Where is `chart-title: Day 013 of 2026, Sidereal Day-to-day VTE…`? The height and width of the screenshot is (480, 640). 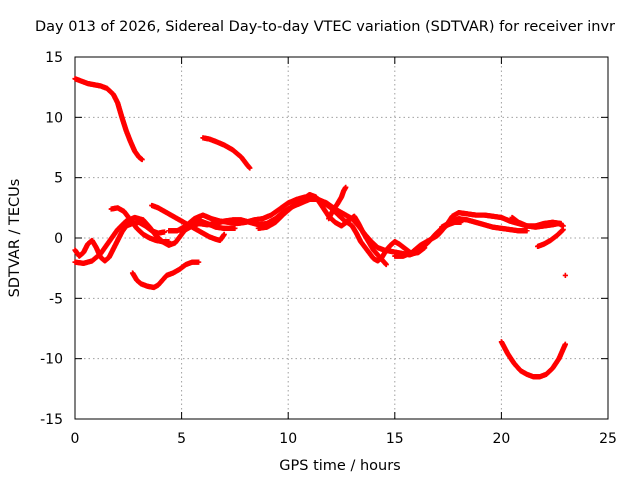 chart-title: Day 013 of 2026, Sidereal Day-to-day VTE… is located at coordinates (325, 27).